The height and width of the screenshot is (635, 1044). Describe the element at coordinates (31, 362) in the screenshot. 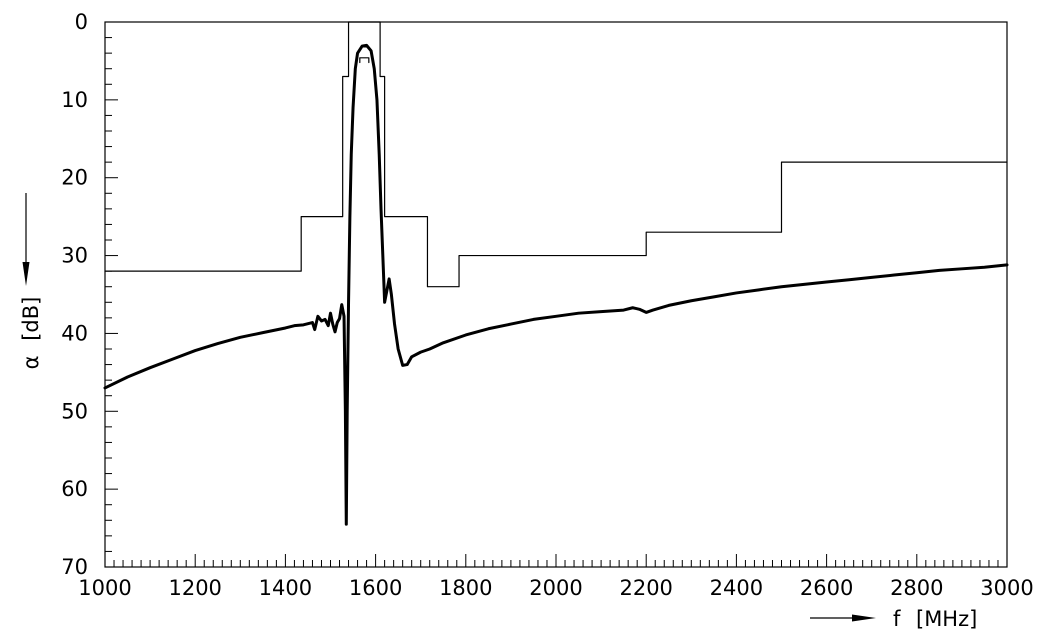

I see `y-axis-symbol: α` at that location.